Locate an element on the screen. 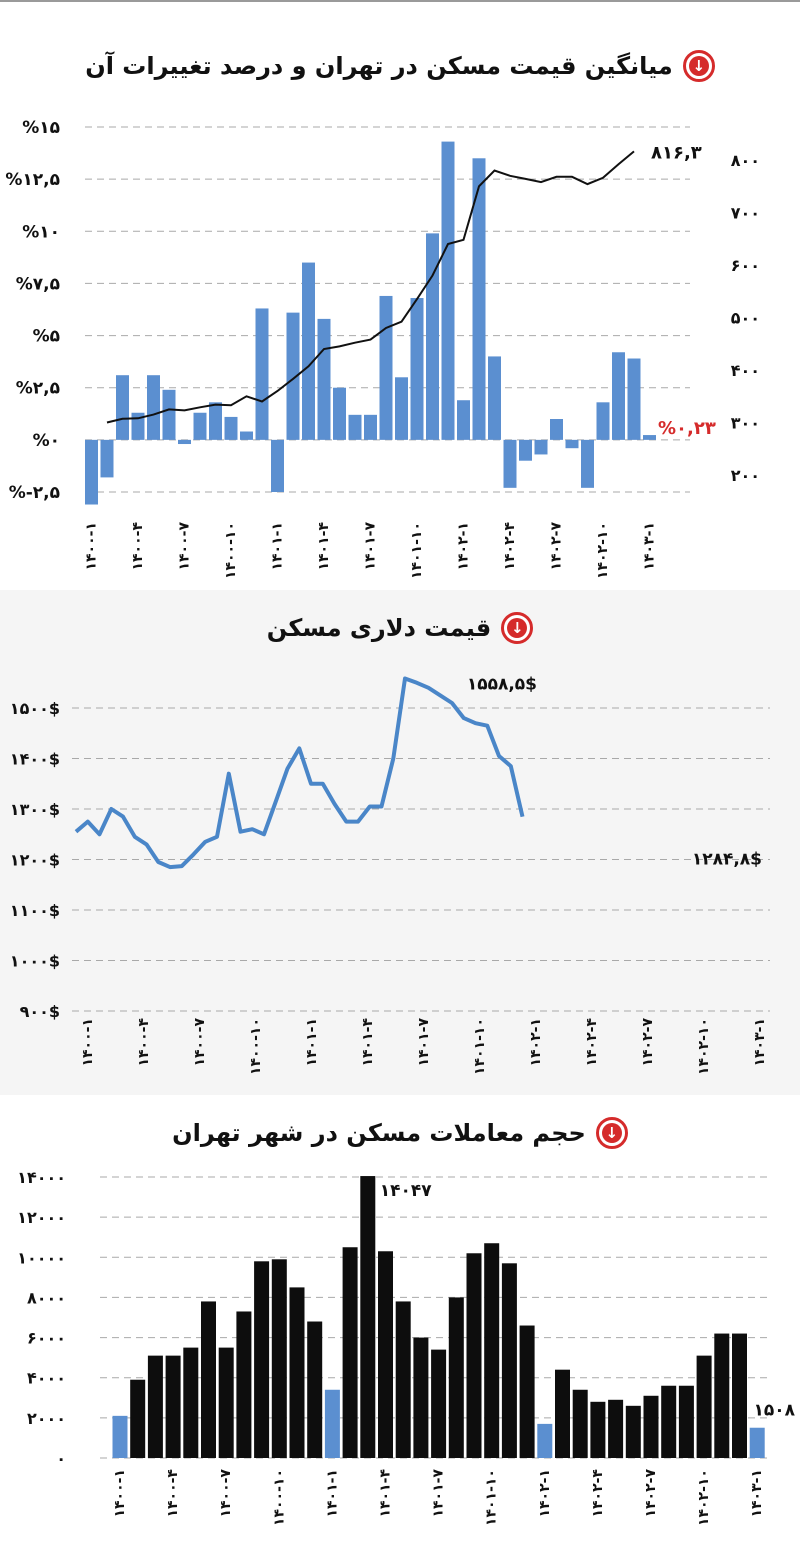  x-tick-label: ۱۴۰۰-۱۰ is located at coordinates (279, 1497).